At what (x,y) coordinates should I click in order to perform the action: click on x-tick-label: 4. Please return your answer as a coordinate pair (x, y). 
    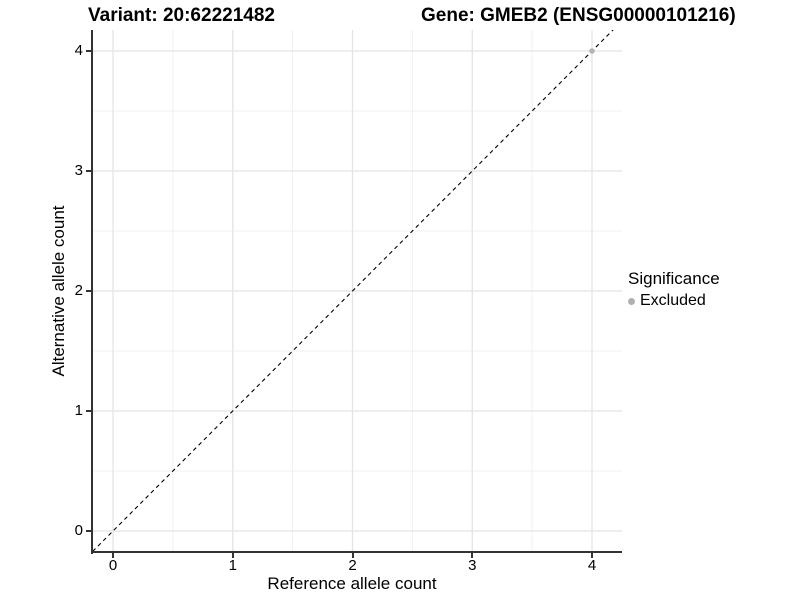
    Looking at the image, I should click on (592, 565).